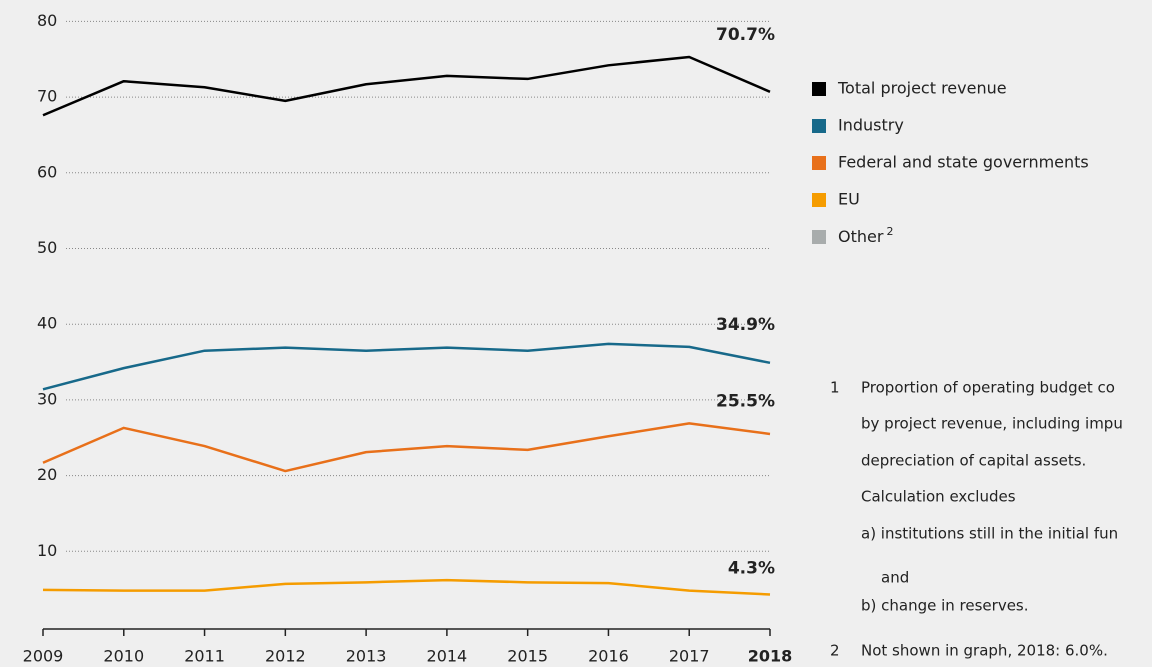 Image resolution: width=1152 pixels, height=667 pixels. Describe the element at coordinates (945, 606) in the screenshot. I see `footnote-text: b) change in reserves.` at that location.